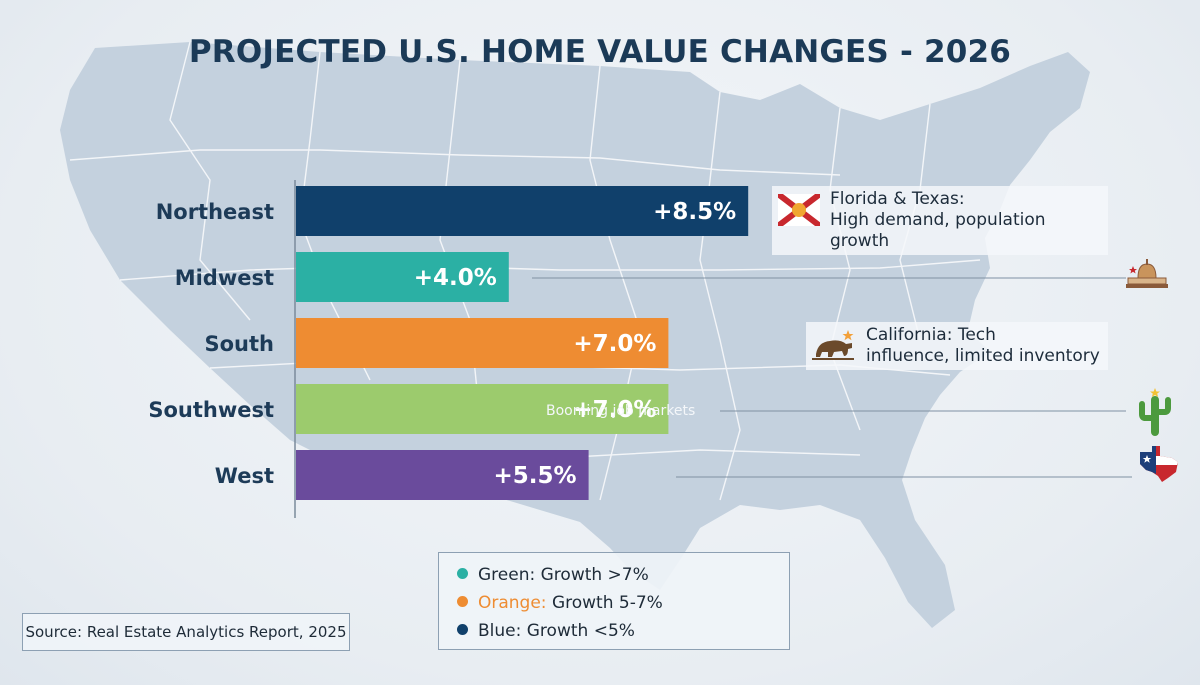 The image size is (1200, 685). What do you see at coordinates (442, 475) in the screenshot?
I see `bar-west` at bounding box center [442, 475].